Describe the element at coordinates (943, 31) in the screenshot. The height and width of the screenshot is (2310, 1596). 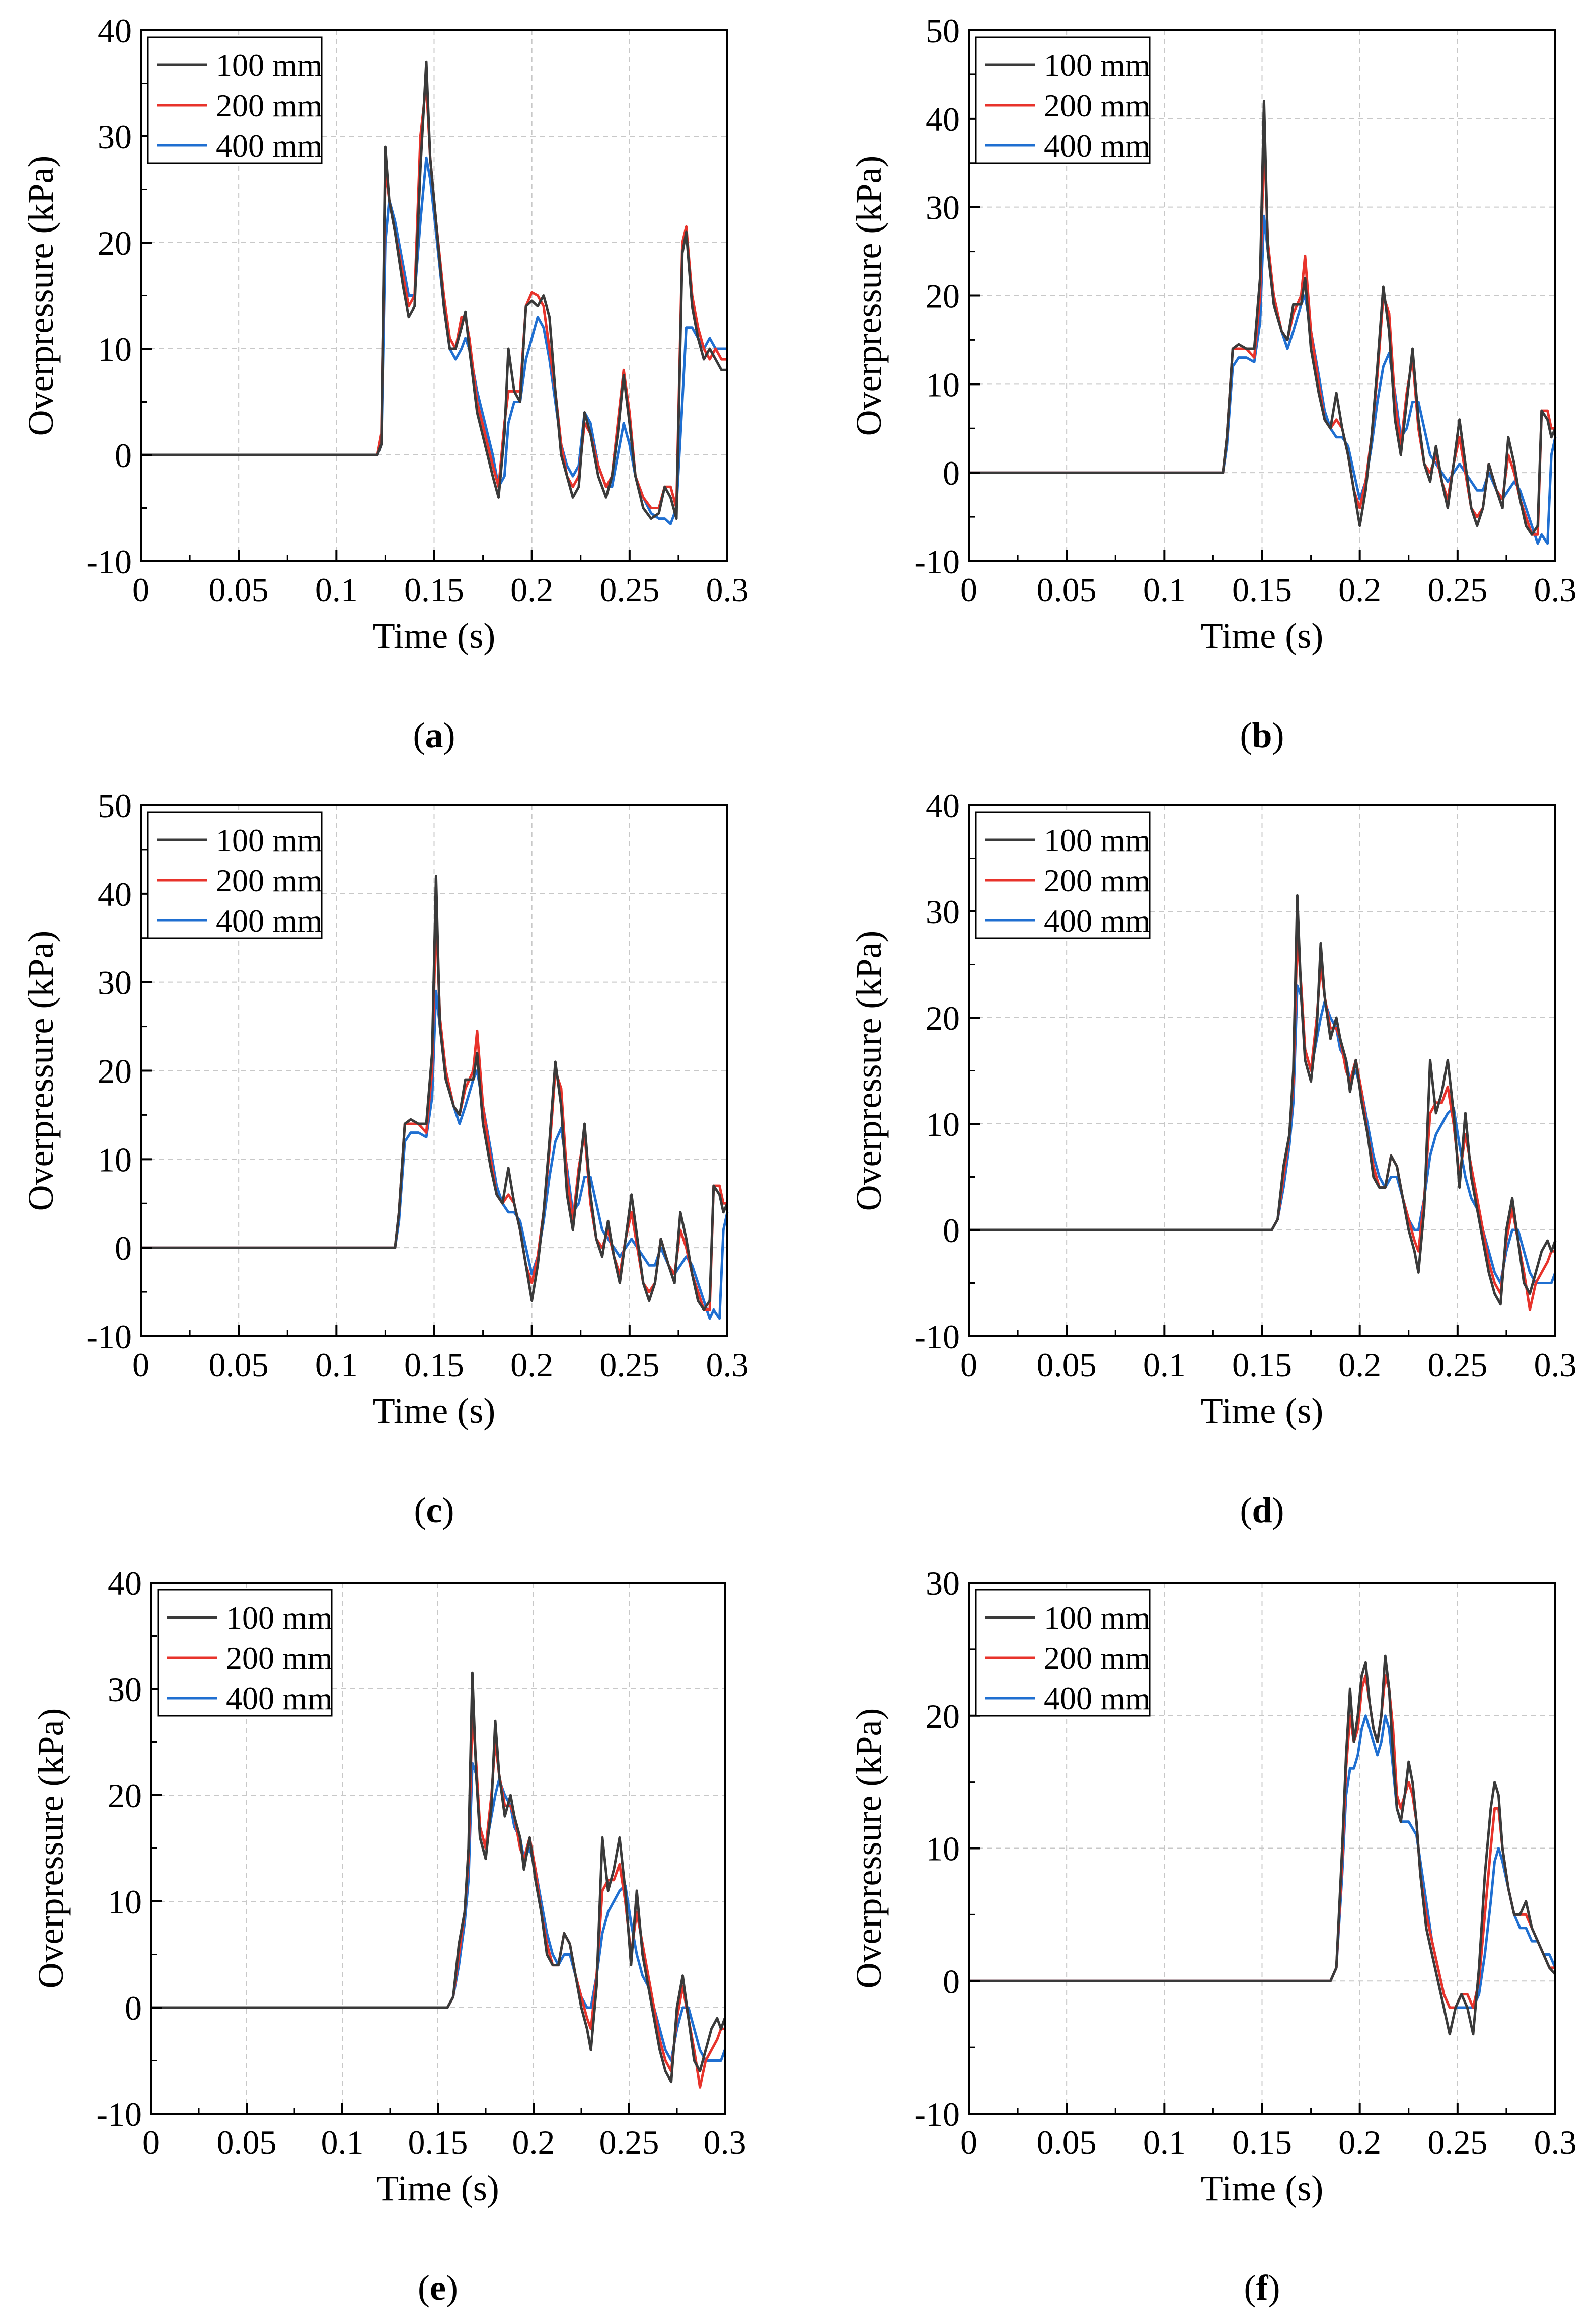
I see `y-tick-label: 50` at that location.